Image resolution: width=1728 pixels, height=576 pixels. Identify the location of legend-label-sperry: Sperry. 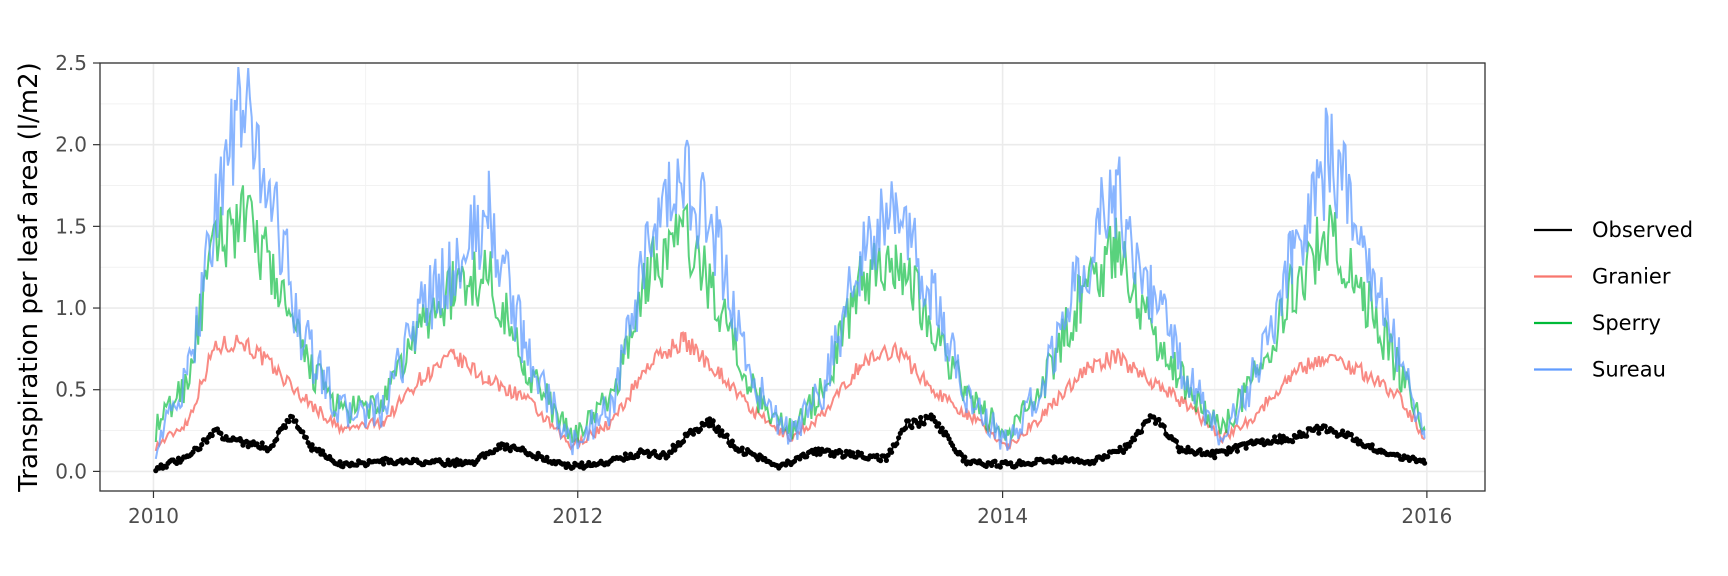
(1626, 323).